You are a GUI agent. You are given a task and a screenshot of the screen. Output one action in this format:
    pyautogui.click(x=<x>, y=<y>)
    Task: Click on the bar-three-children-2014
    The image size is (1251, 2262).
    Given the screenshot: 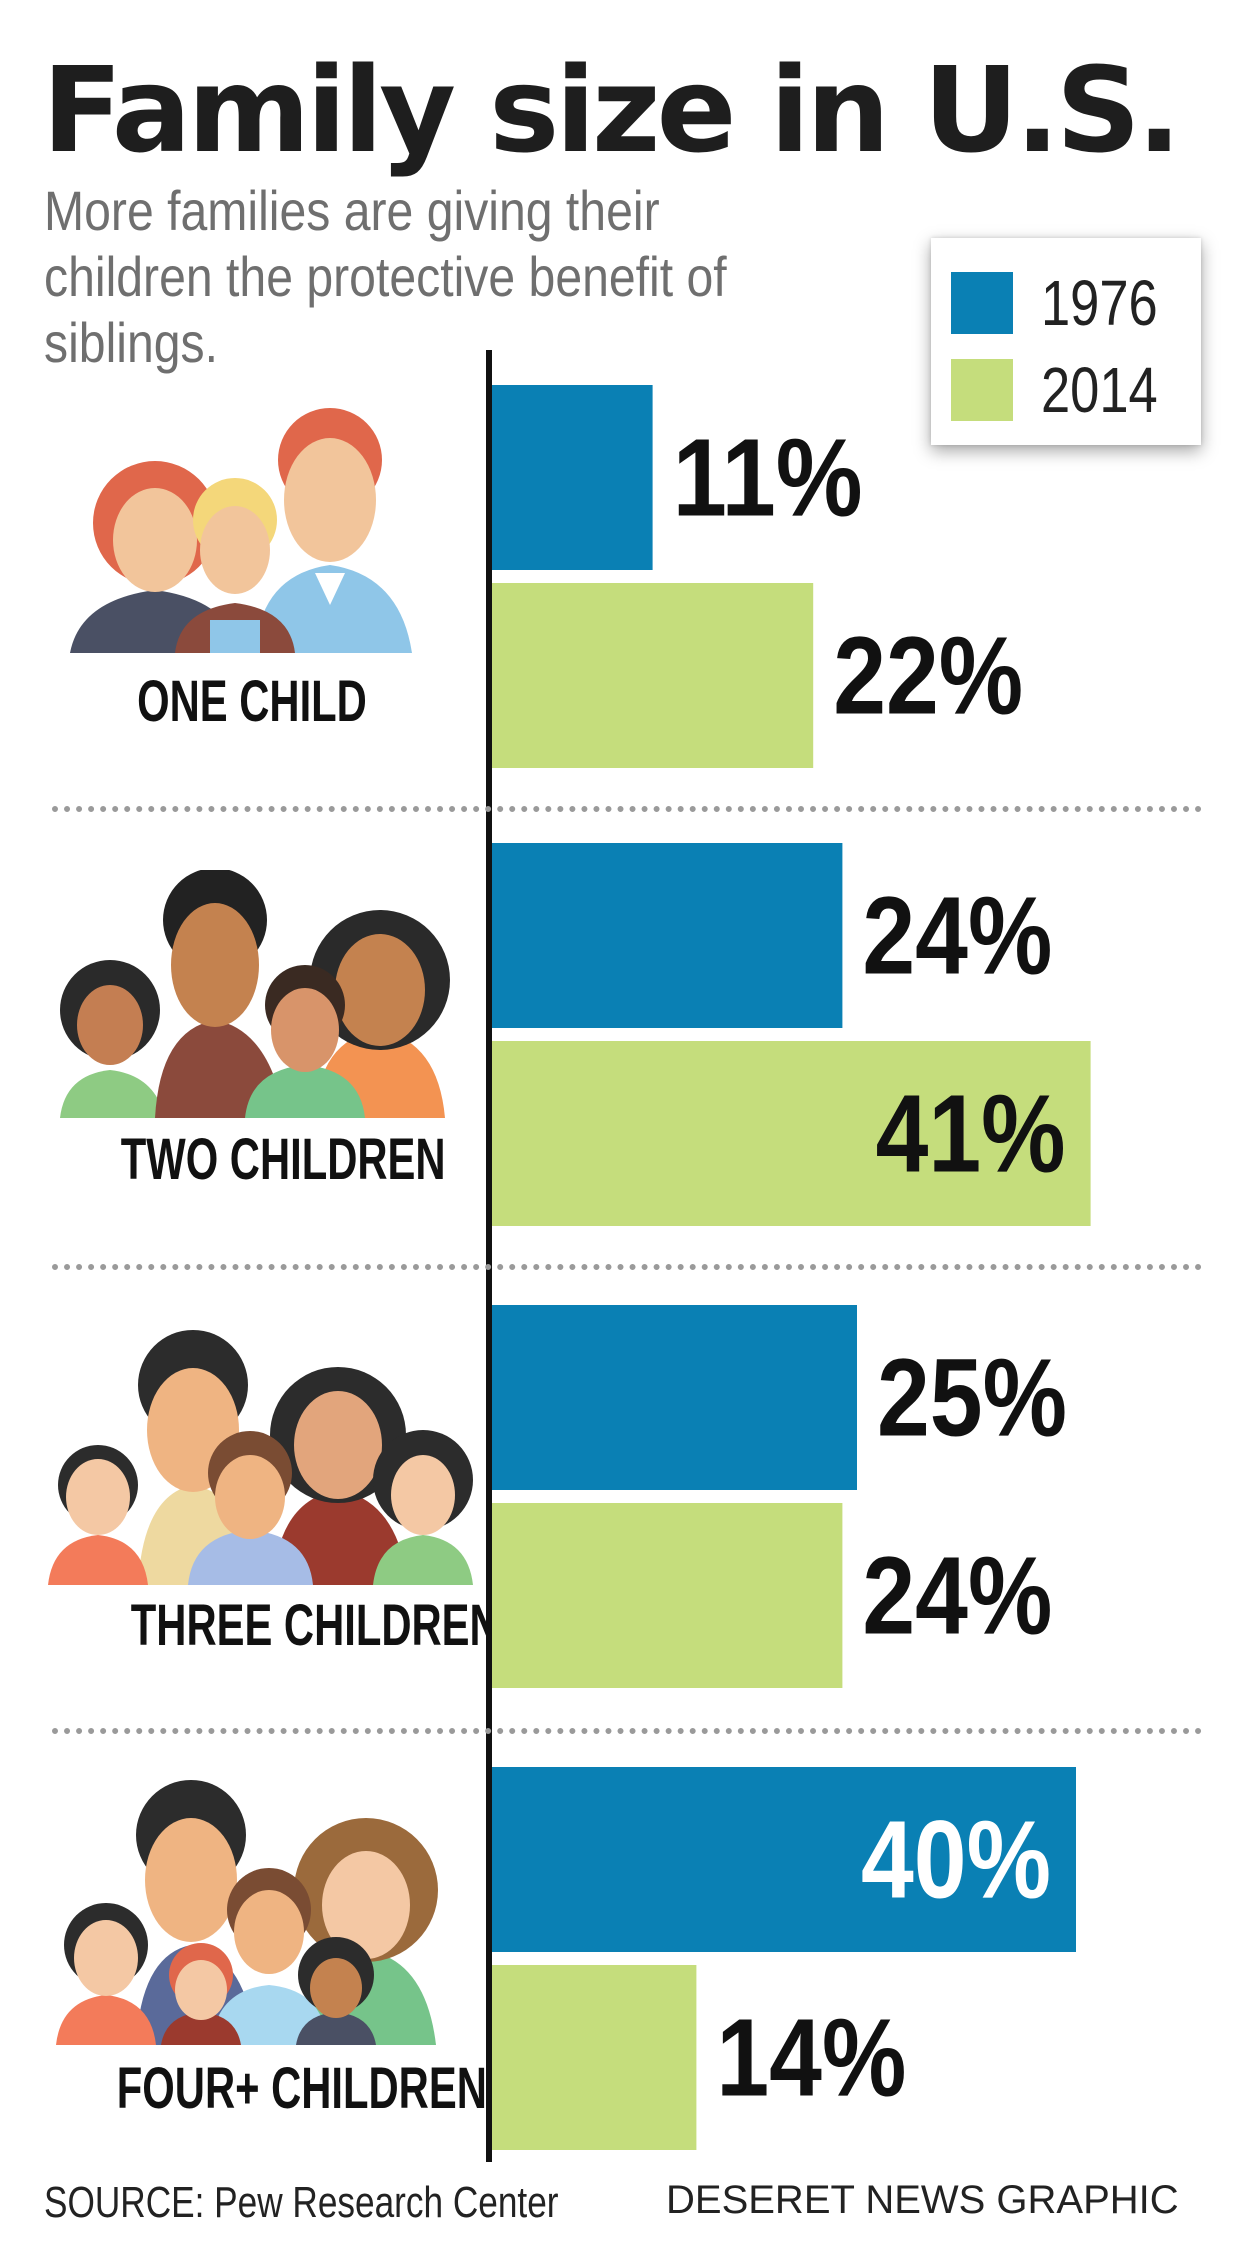 What is the action you would take?
    pyautogui.click(x=667, y=1595)
    